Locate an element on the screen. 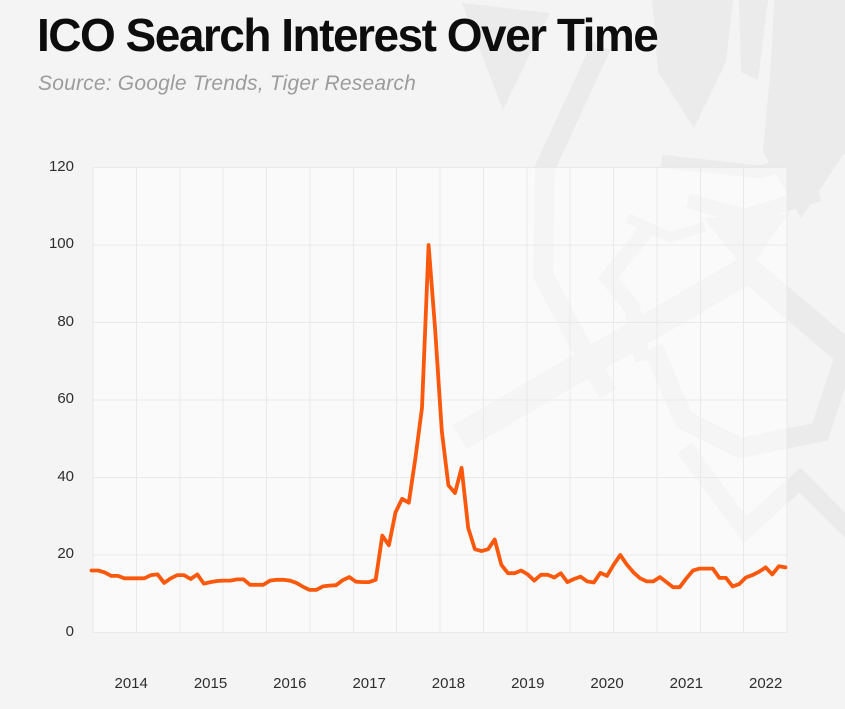  page-title: ICO Search Interest Over Time is located at coordinates (348, 35).